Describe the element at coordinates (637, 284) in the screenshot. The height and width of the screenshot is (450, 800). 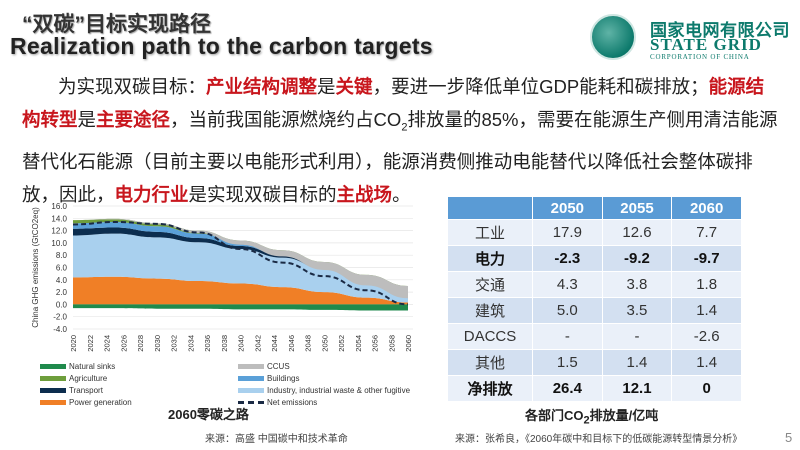
I see `value-cell: 3.8` at that location.